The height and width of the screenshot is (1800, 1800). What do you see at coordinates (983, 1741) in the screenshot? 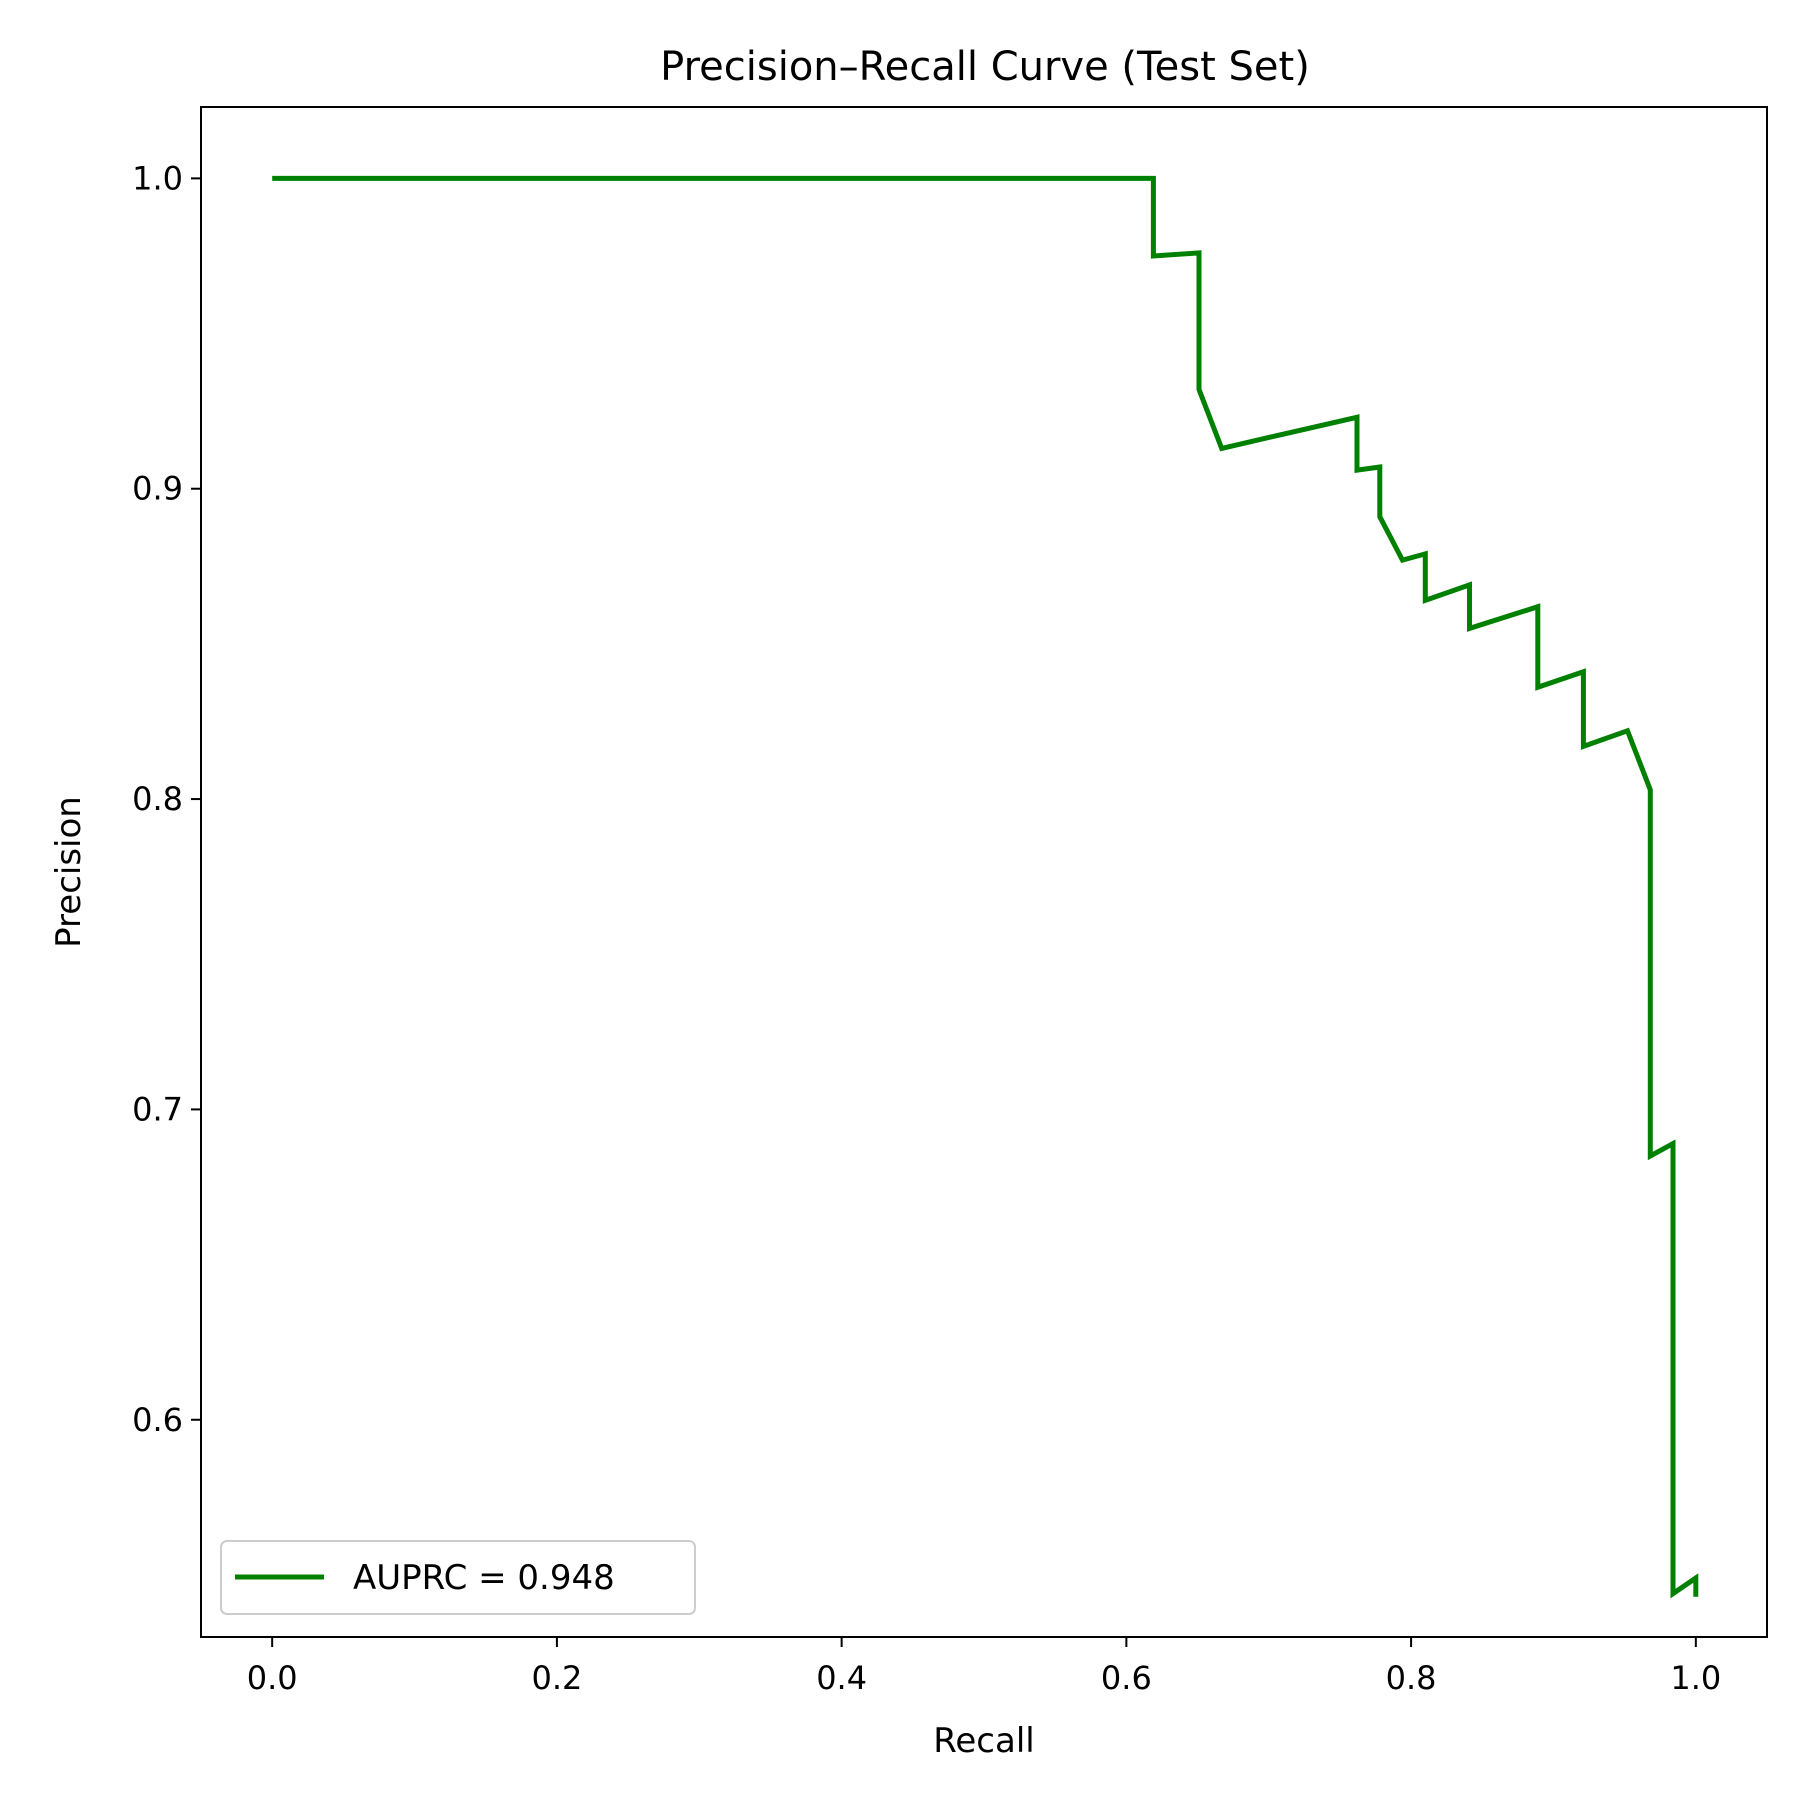
I see `x-axis-label: Recall` at bounding box center [983, 1741].